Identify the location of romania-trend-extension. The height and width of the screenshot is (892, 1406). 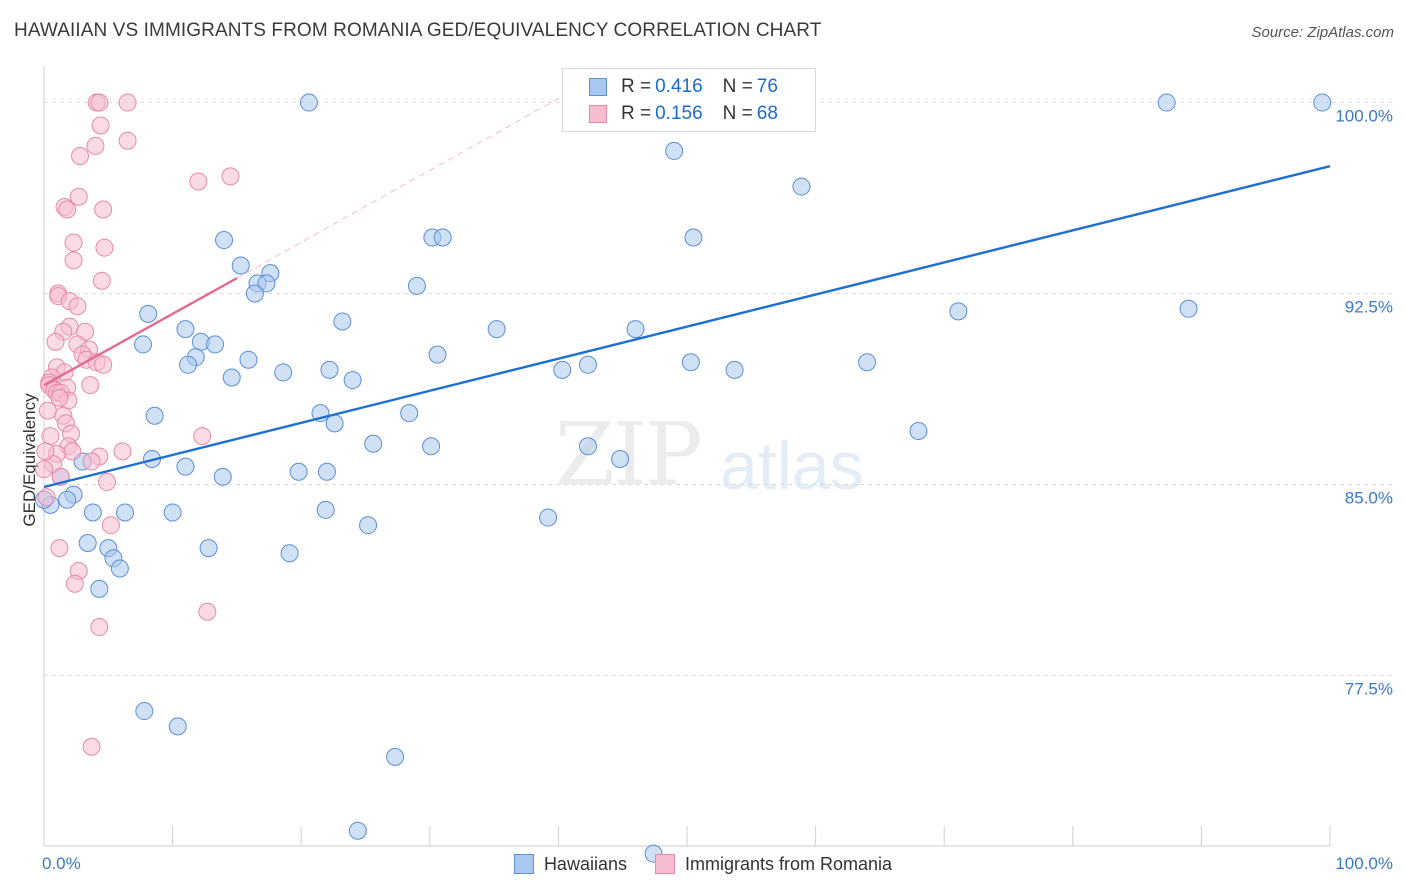
(401, 186).